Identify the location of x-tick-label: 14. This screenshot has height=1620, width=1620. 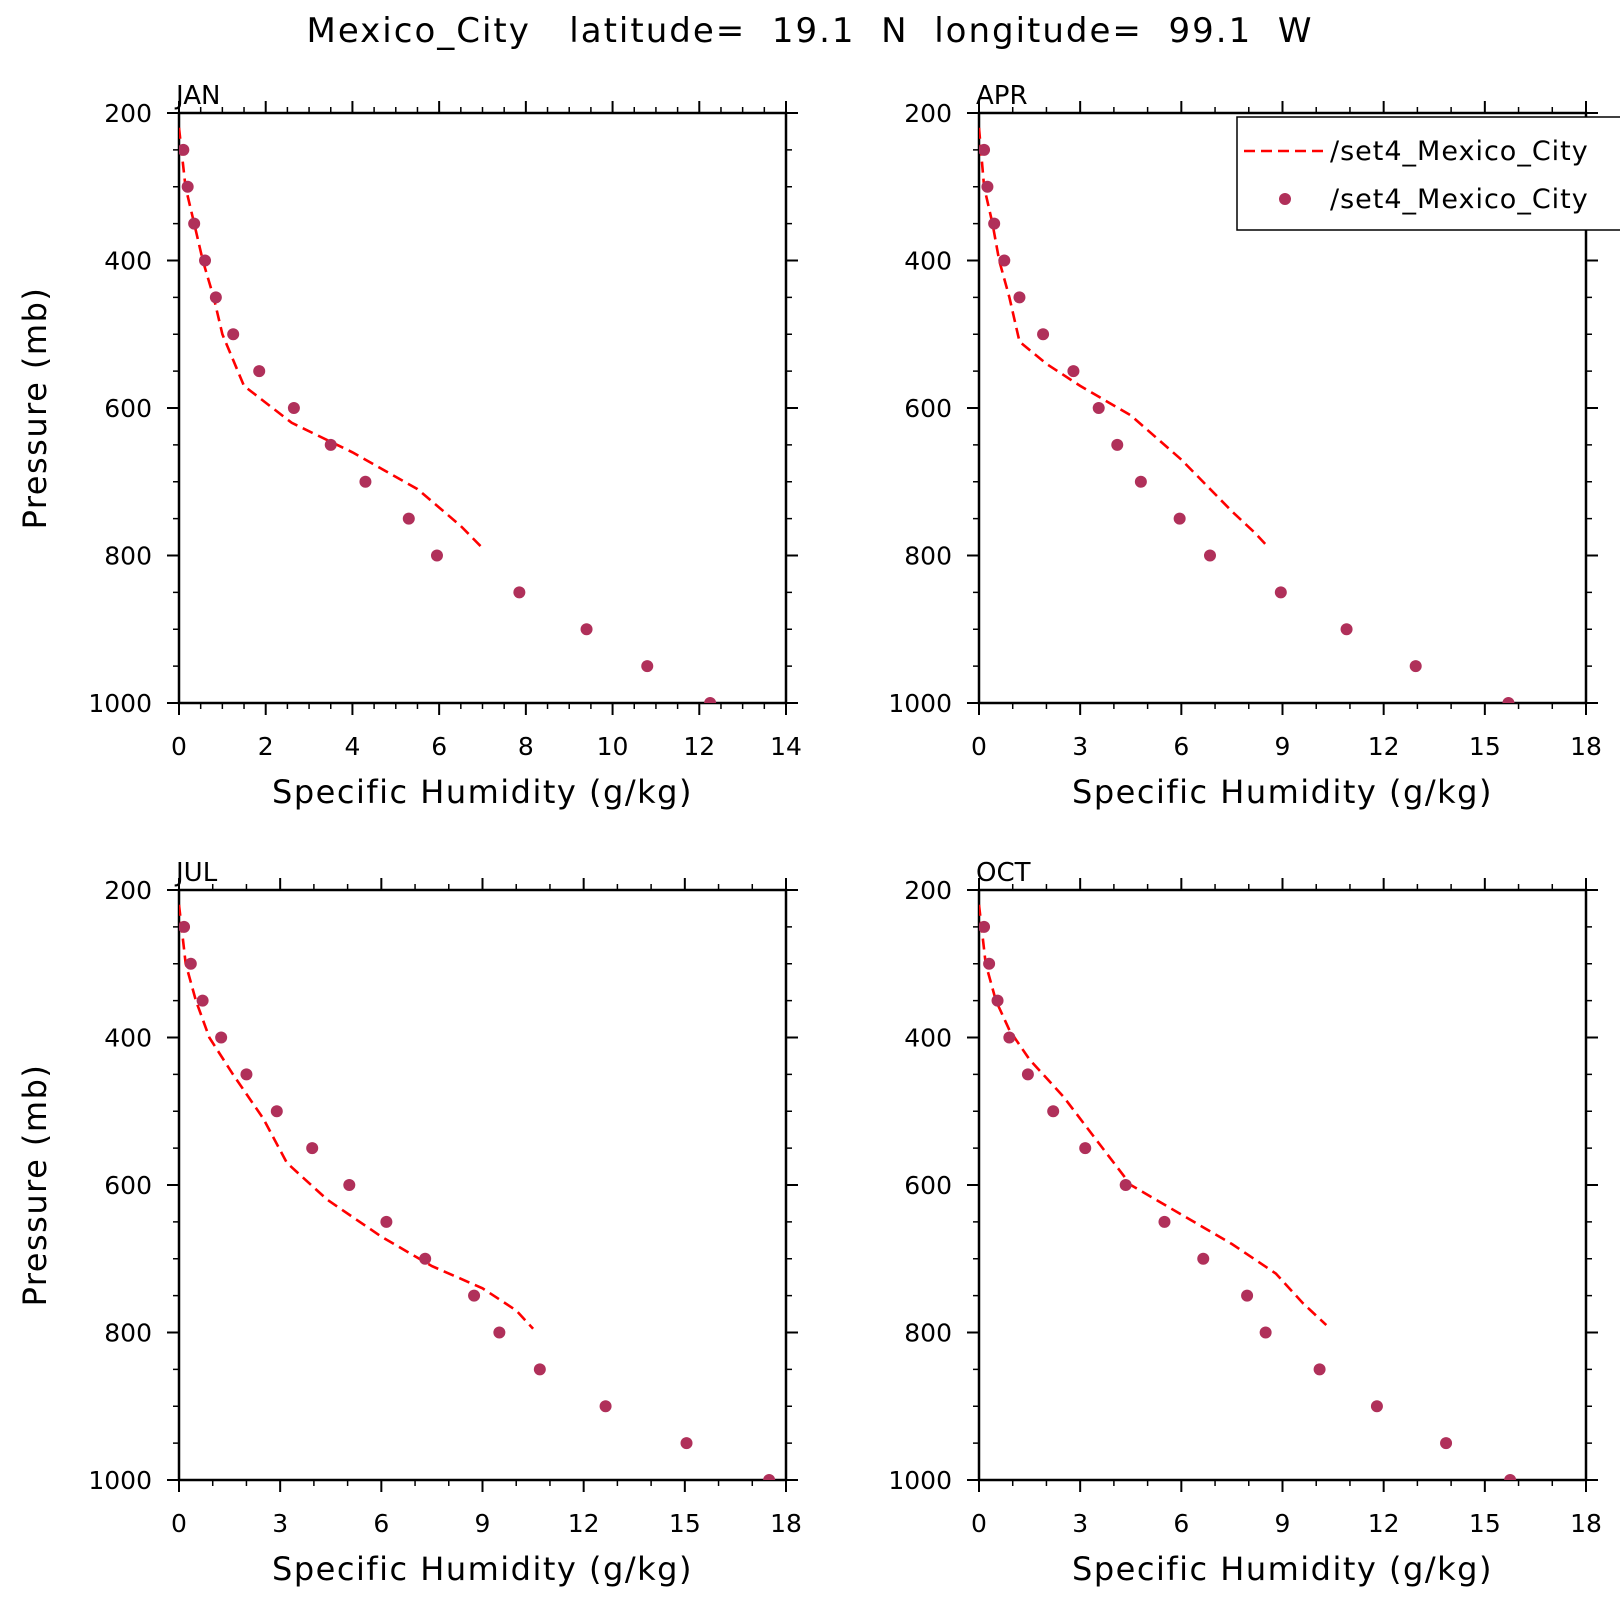
(786, 746).